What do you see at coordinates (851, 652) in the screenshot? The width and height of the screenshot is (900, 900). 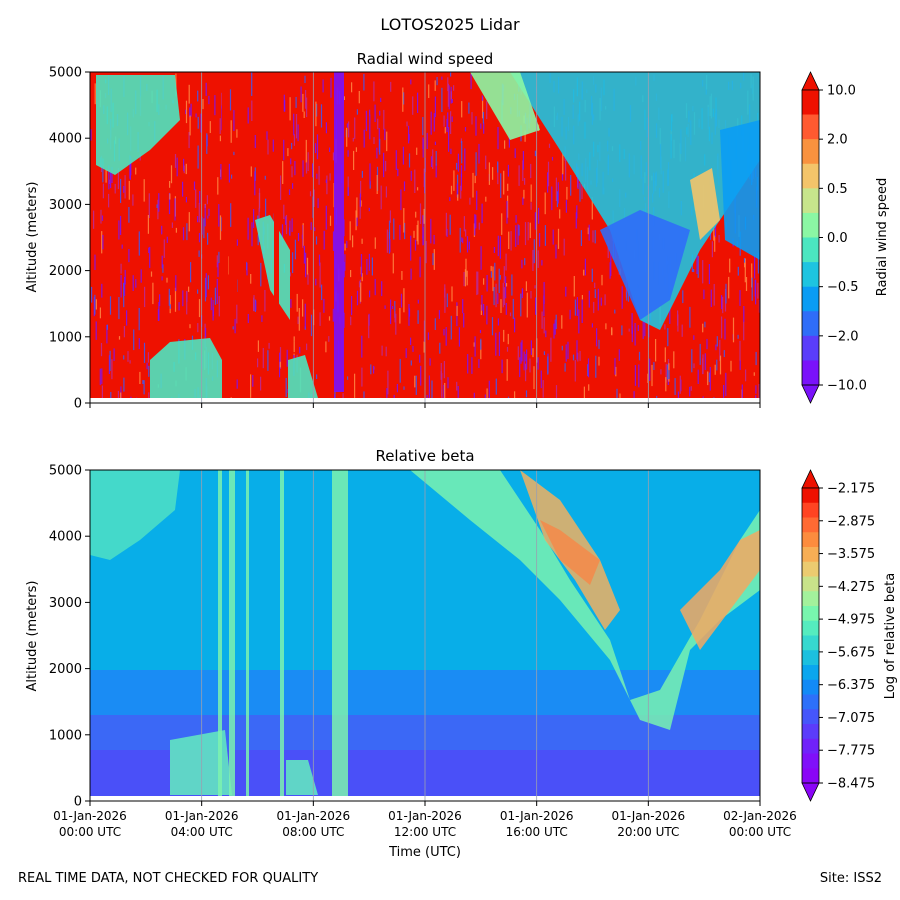 I see `colorbar-tick-label: −5.675` at bounding box center [851, 652].